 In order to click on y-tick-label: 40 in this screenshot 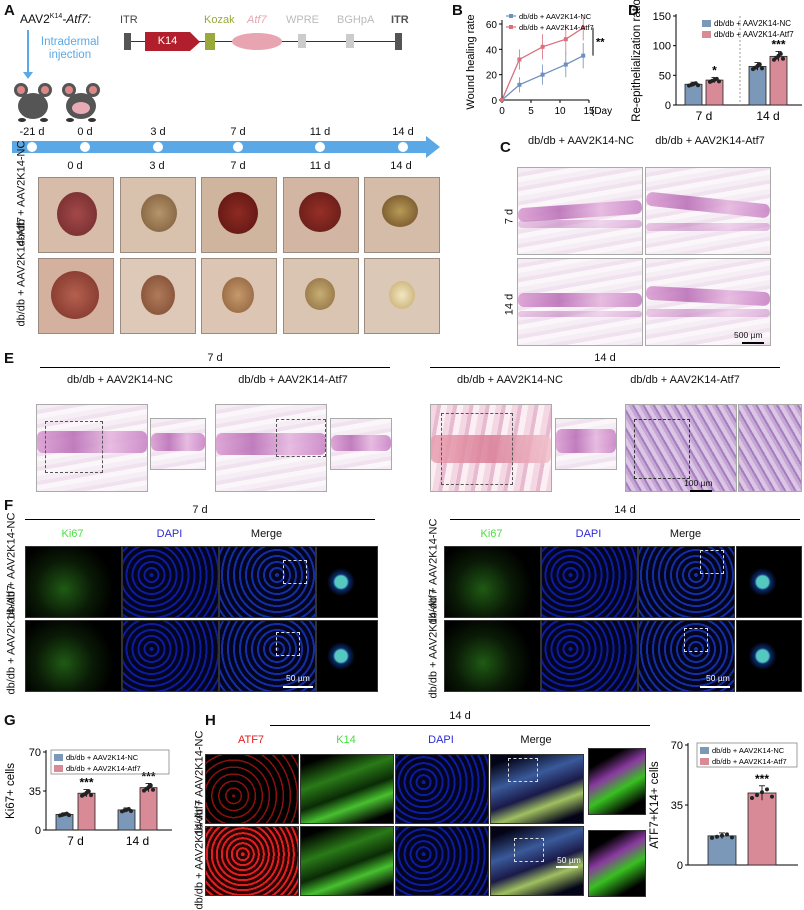, I will do `click(492, 50)`.